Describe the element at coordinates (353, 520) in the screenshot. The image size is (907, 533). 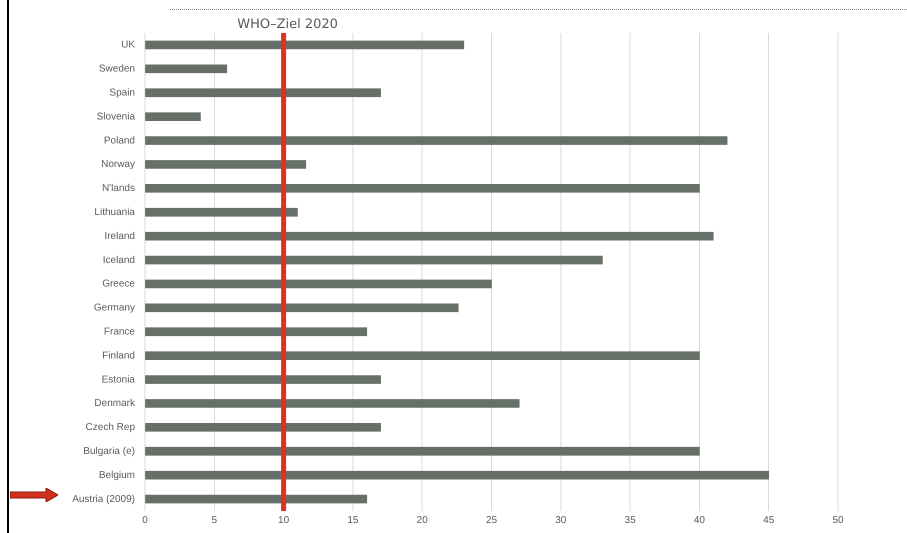
I see `x-tick-label: 15` at that location.